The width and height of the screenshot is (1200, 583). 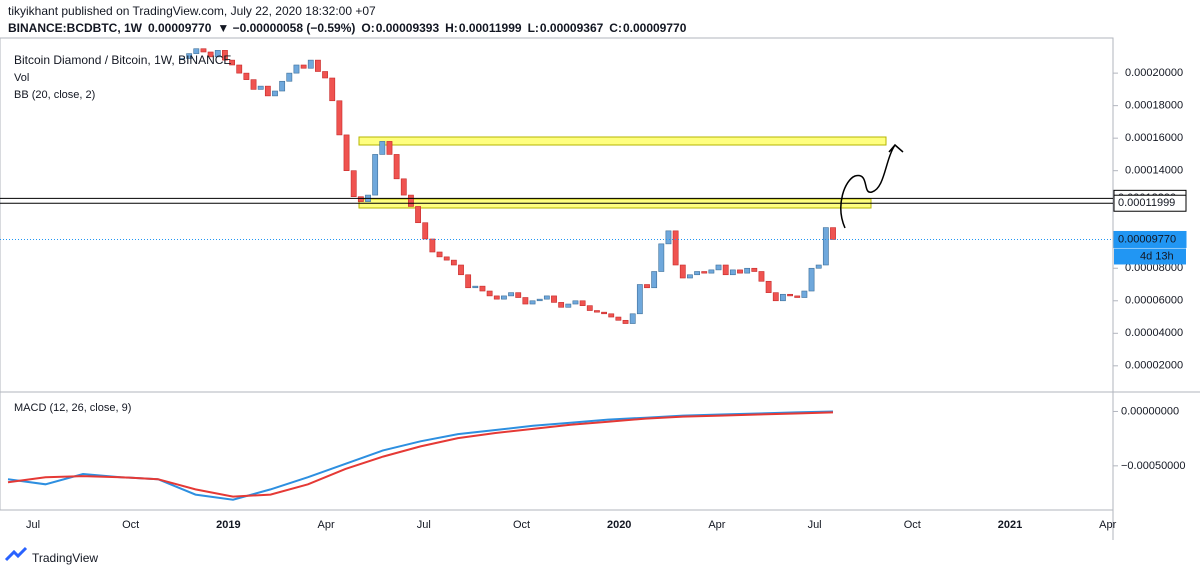 What do you see at coordinates (72, 408) in the screenshot?
I see `macd-legend: MACD (12, 26, close, 9)` at bounding box center [72, 408].